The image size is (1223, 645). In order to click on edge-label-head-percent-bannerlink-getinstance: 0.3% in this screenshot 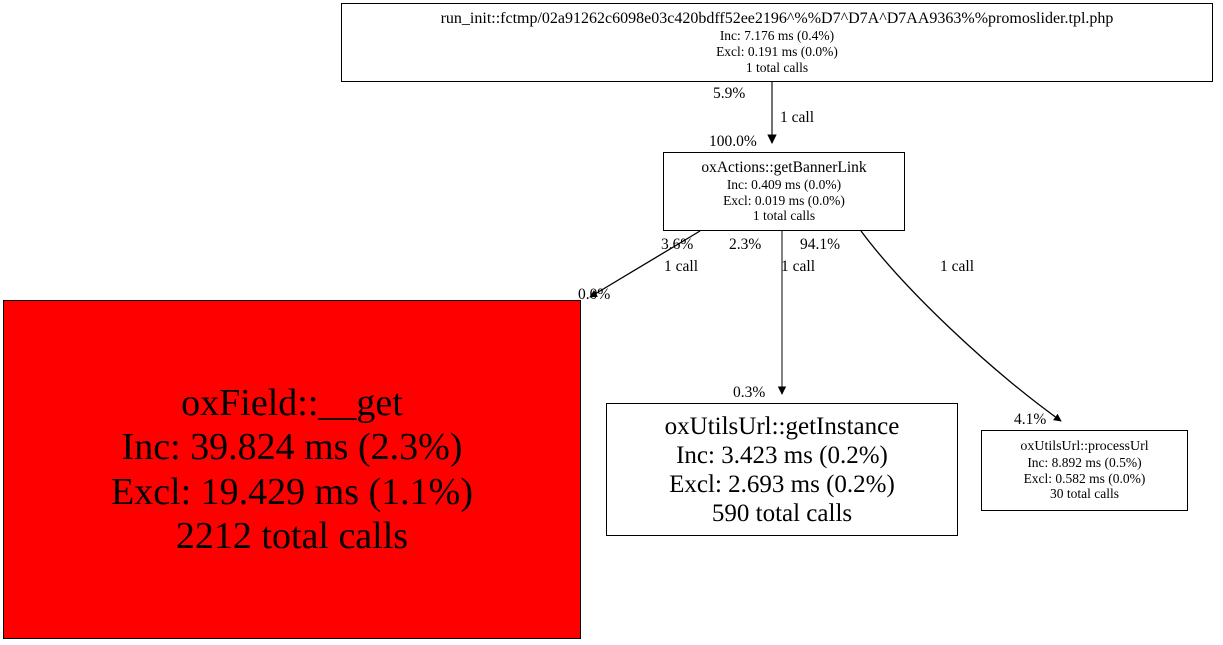, I will do `click(749, 392)`.